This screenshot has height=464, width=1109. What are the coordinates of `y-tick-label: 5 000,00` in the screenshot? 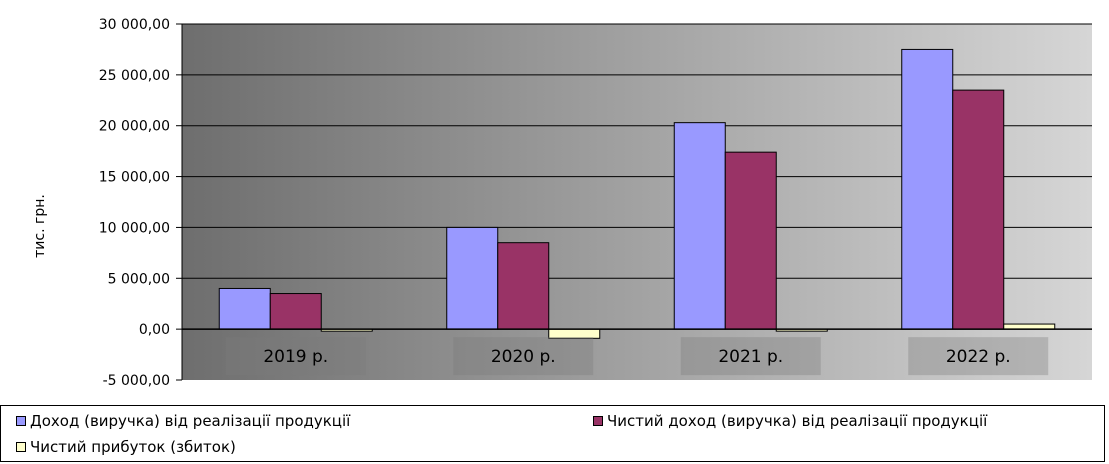 It's located at (139, 279).